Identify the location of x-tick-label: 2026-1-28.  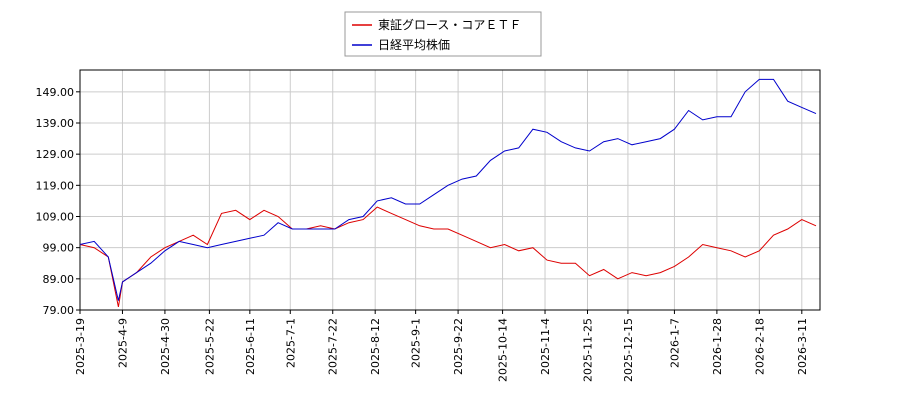
(717, 346).